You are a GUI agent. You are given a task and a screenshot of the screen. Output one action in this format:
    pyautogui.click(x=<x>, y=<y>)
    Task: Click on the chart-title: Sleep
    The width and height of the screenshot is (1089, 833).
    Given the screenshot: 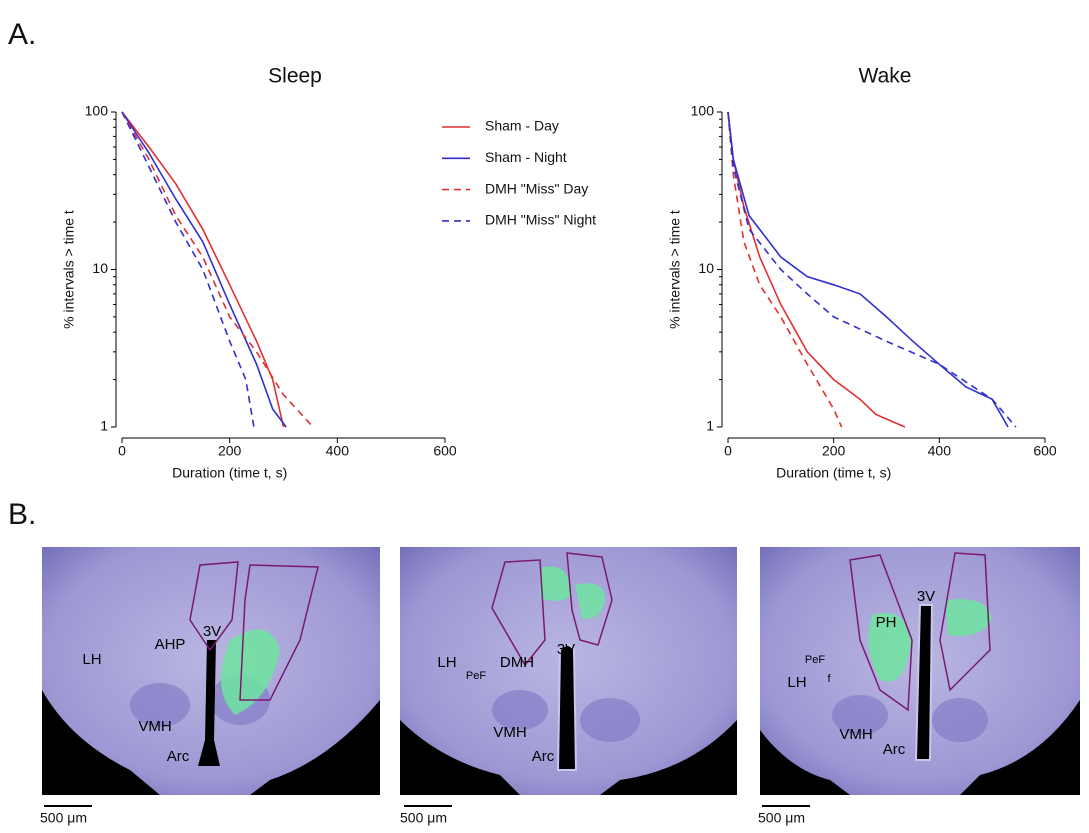 What is the action you would take?
    pyautogui.click(x=295, y=76)
    